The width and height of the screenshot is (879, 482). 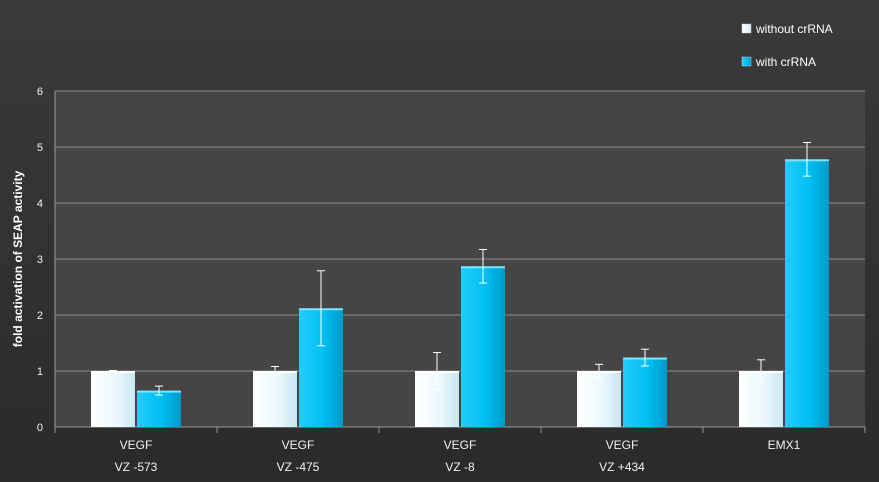 I want to click on y-tick-label: 5, so click(x=40, y=148).